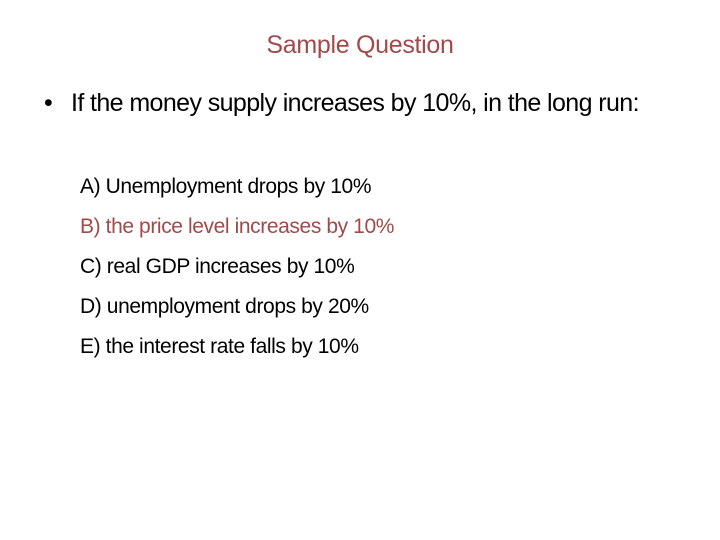  What do you see at coordinates (360, 45) in the screenshot?
I see `slide-title: Sample Question` at bounding box center [360, 45].